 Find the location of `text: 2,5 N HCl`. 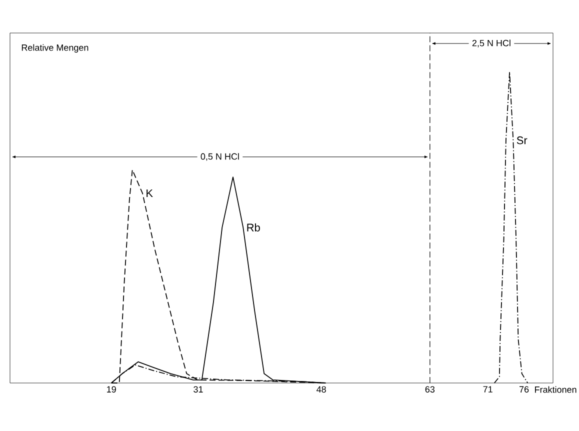

text: 2,5 N HCl is located at coordinates (491, 44).